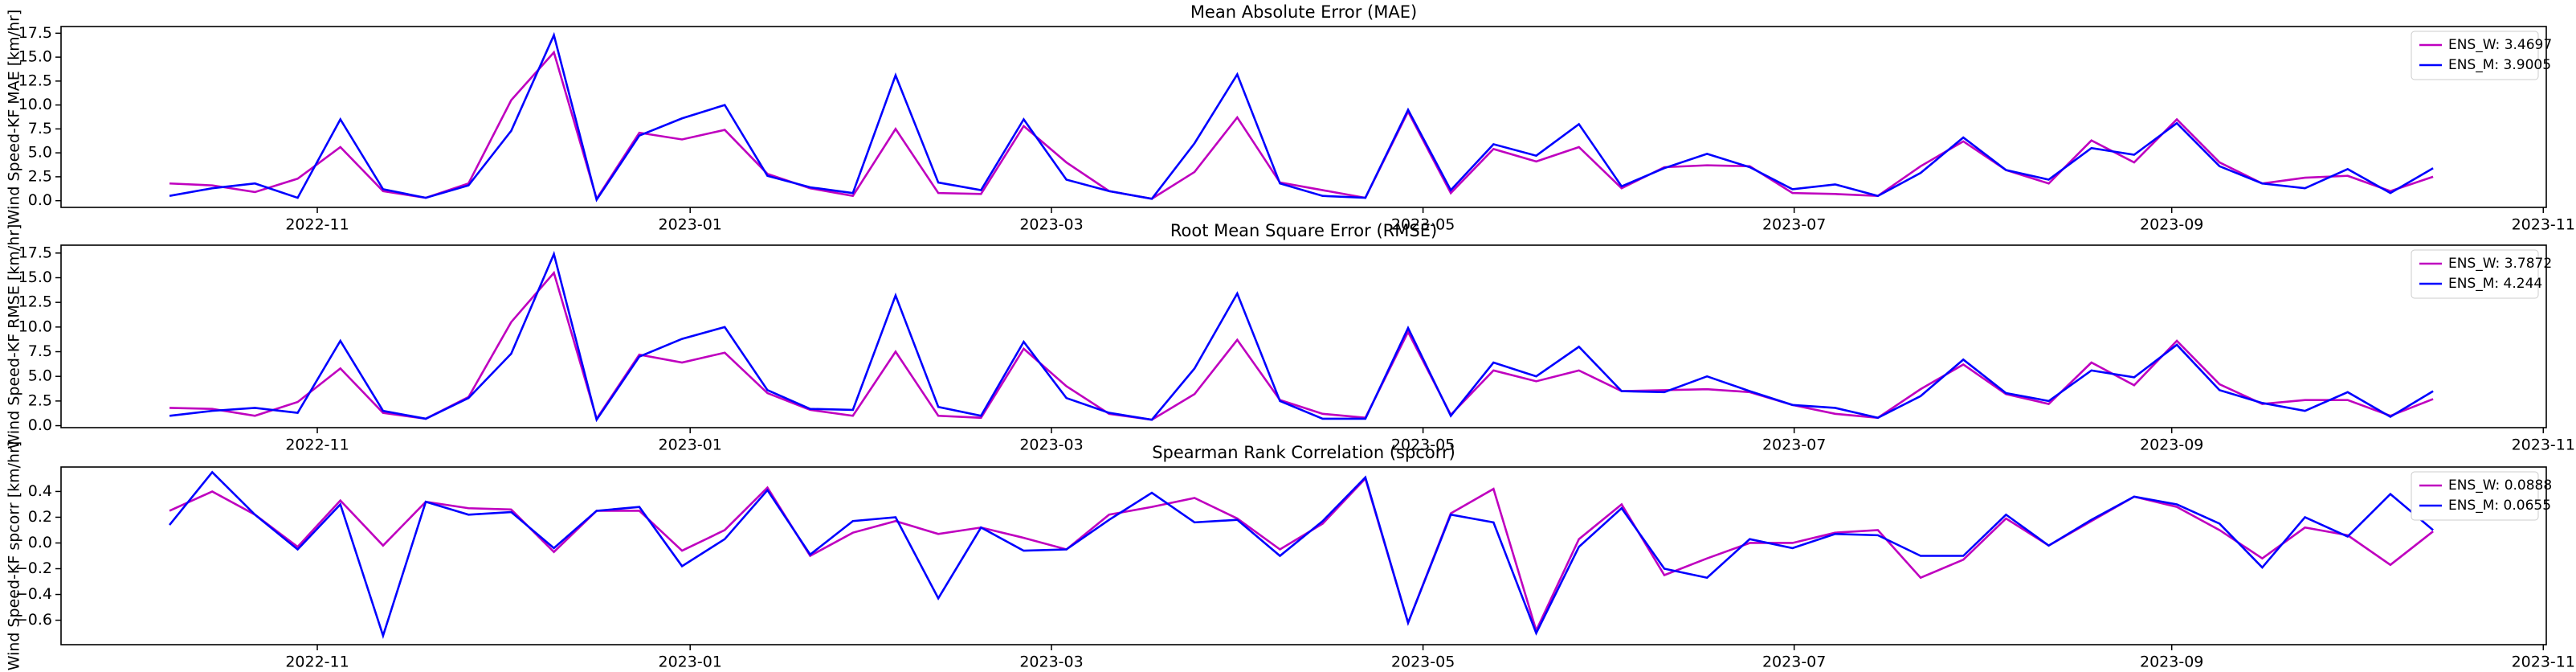  I want to click on y-tick-label: 0.2, so click(40, 517).